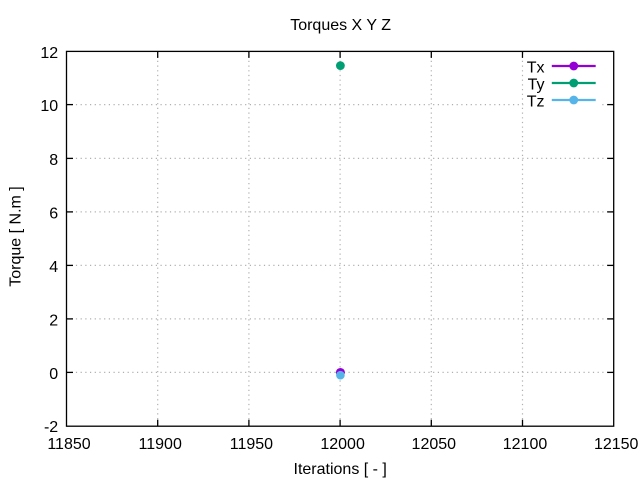 The height and width of the screenshot is (480, 640). What do you see at coordinates (53, 374) in the screenshot?
I see `svg-text: 0` at bounding box center [53, 374].